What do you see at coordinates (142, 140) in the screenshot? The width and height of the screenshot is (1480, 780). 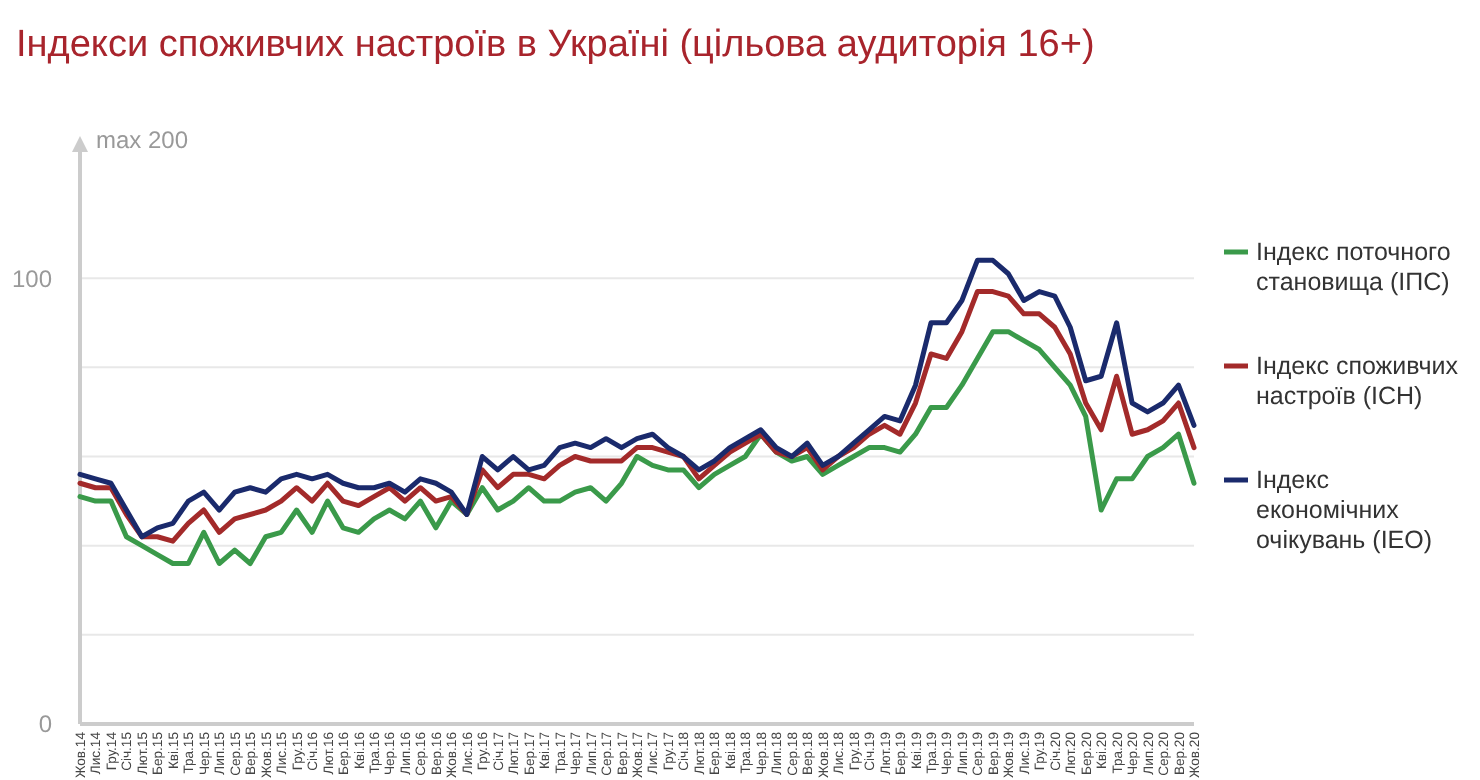 I see `annotation: max 200` at bounding box center [142, 140].